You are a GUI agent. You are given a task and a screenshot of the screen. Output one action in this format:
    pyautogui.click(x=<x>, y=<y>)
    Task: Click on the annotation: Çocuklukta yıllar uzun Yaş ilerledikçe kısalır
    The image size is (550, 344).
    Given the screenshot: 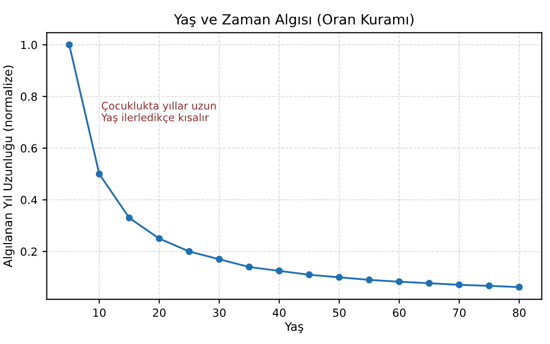 What is the action you would take?
    pyautogui.click(x=158, y=113)
    